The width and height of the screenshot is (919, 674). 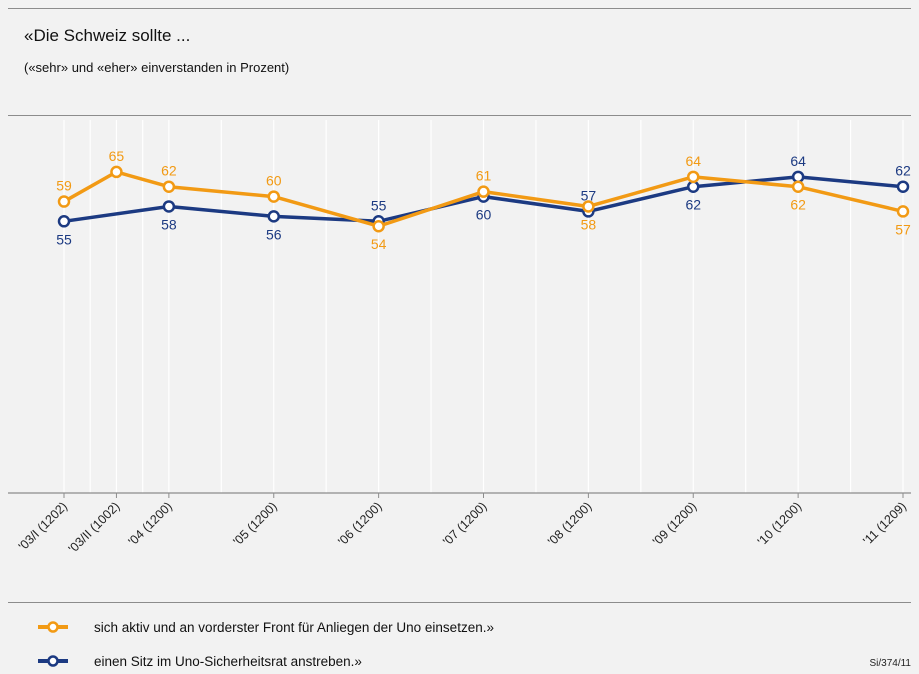 I want to click on series-0-data-label-4: 54, so click(x=379, y=244).